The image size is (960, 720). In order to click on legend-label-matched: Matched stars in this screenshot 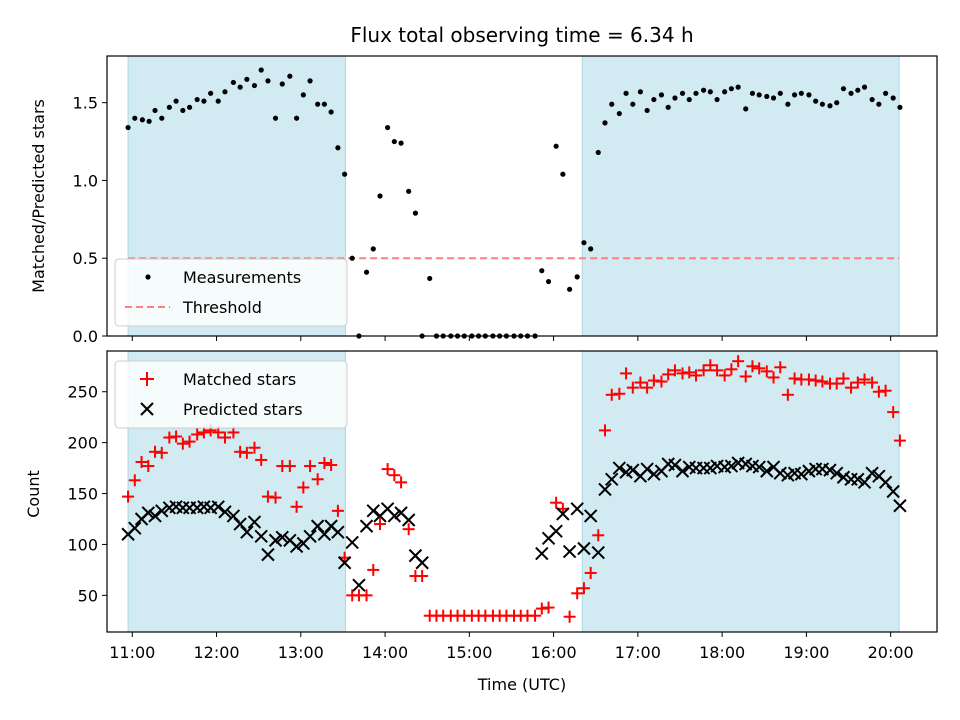, I will do `click(239, 379)`.